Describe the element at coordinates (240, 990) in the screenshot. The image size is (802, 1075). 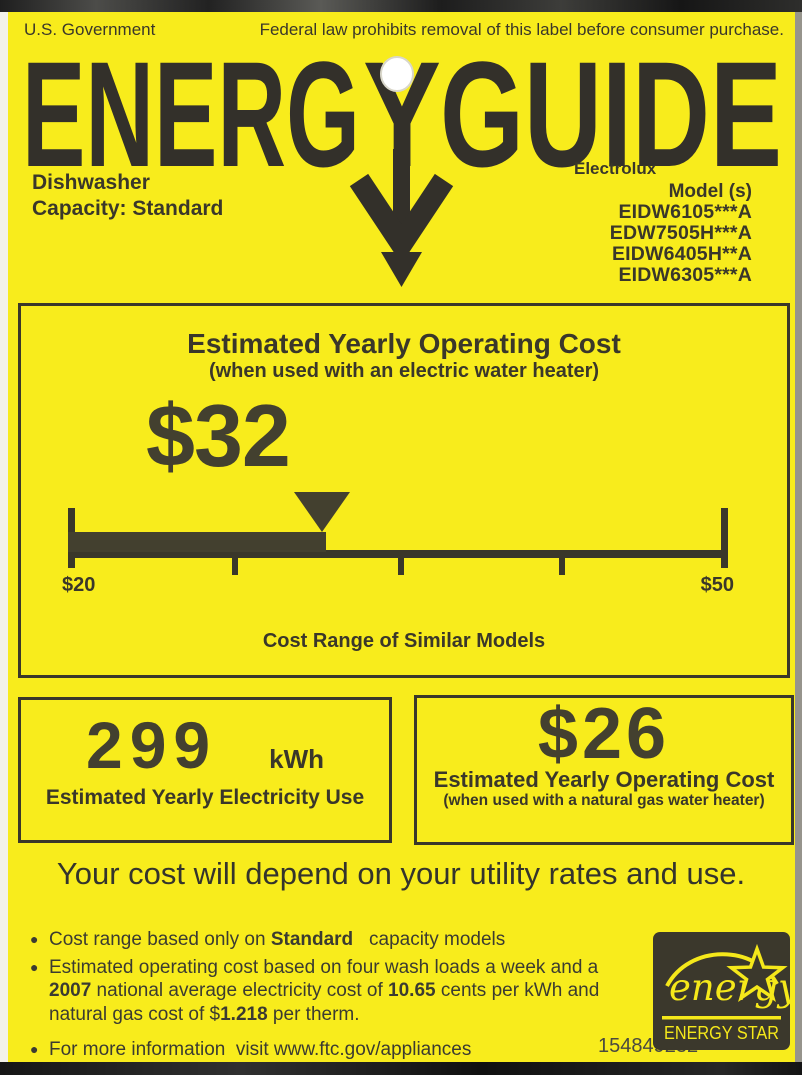
I see `footnote-text: national average electricity cost of` at that location.